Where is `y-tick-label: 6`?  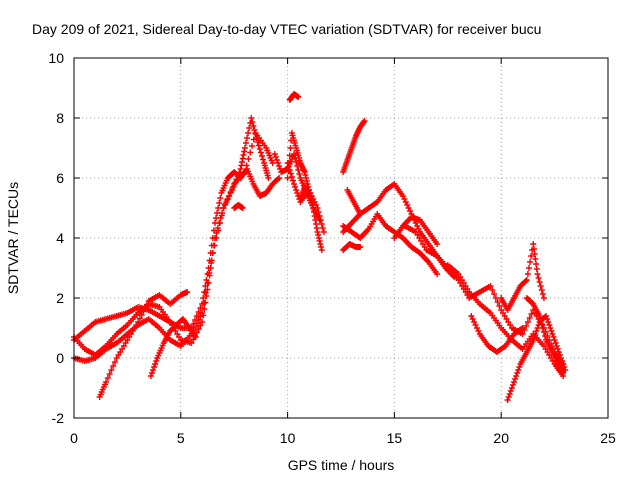 y-tick-label: 6 is located at coordinates (60, 178).